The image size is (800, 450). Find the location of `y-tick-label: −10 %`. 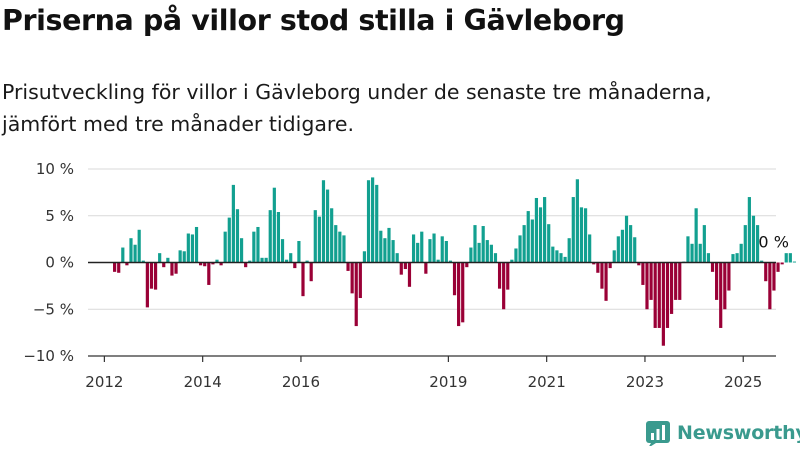

y-tick-label: −10 % is located at coordinates (48, 356).